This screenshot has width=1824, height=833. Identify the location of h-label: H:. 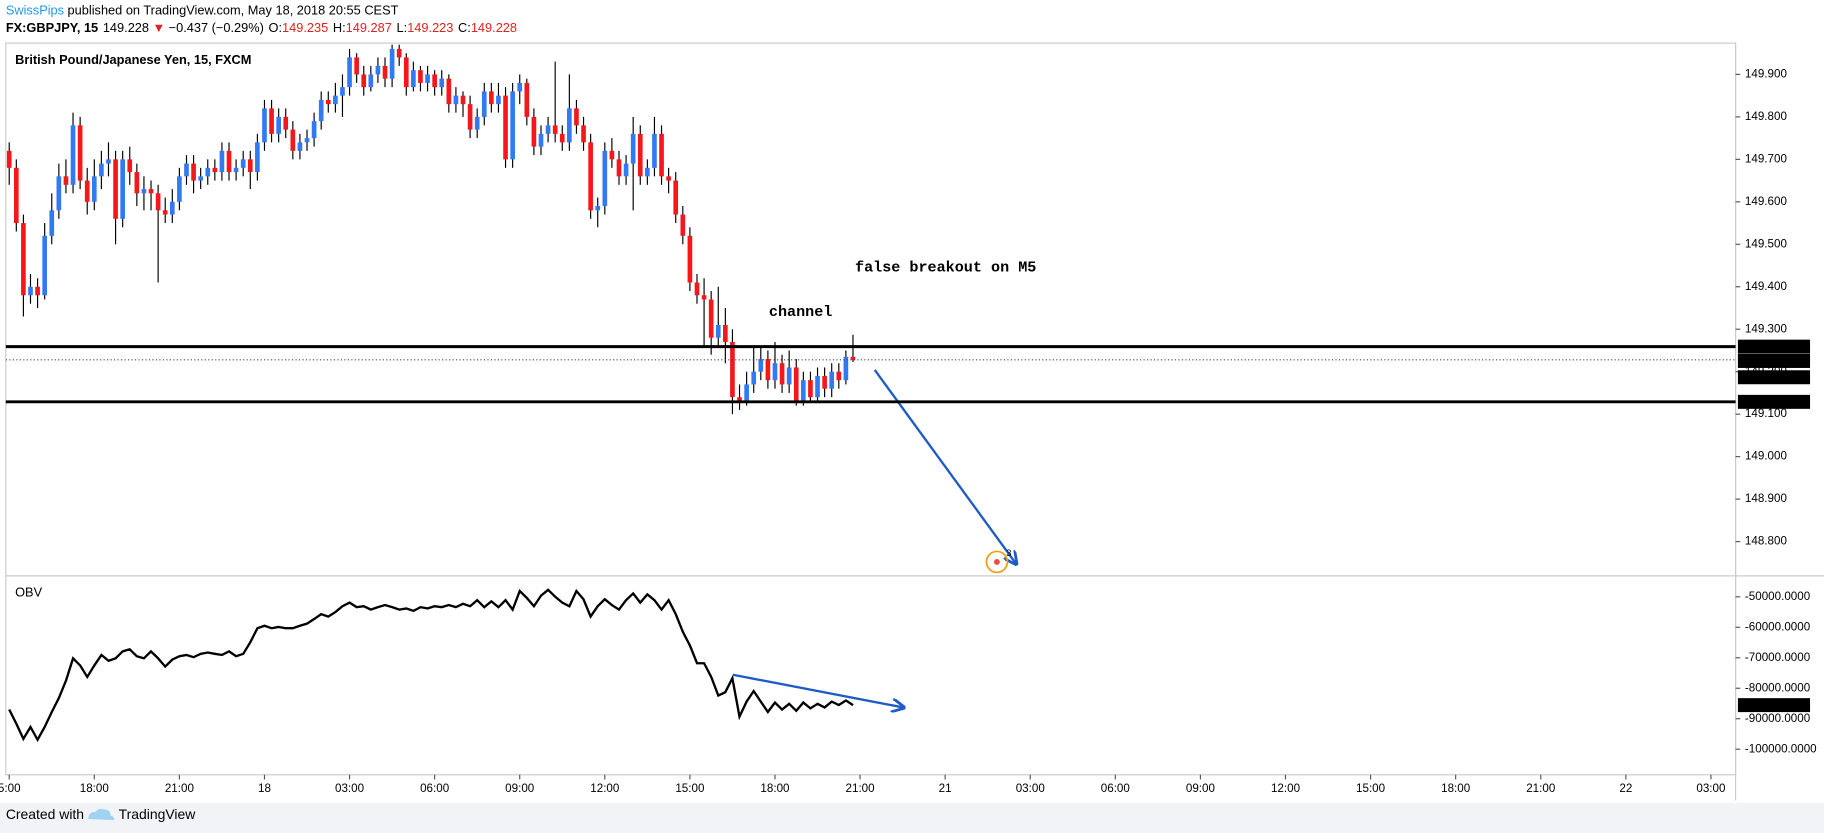
(339, 28).